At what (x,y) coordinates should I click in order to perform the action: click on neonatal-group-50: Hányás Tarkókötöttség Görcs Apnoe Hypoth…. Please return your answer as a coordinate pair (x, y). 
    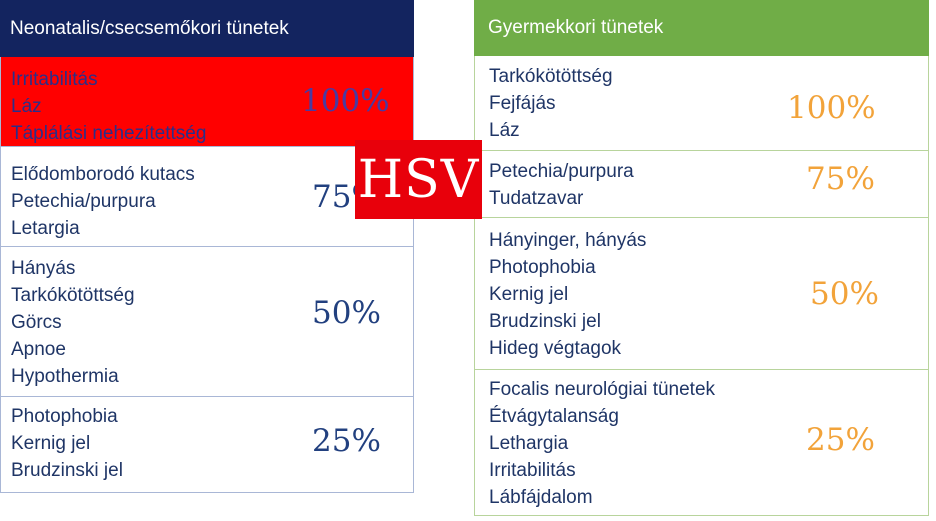
    Looking at the image, I should click on (207, 322).